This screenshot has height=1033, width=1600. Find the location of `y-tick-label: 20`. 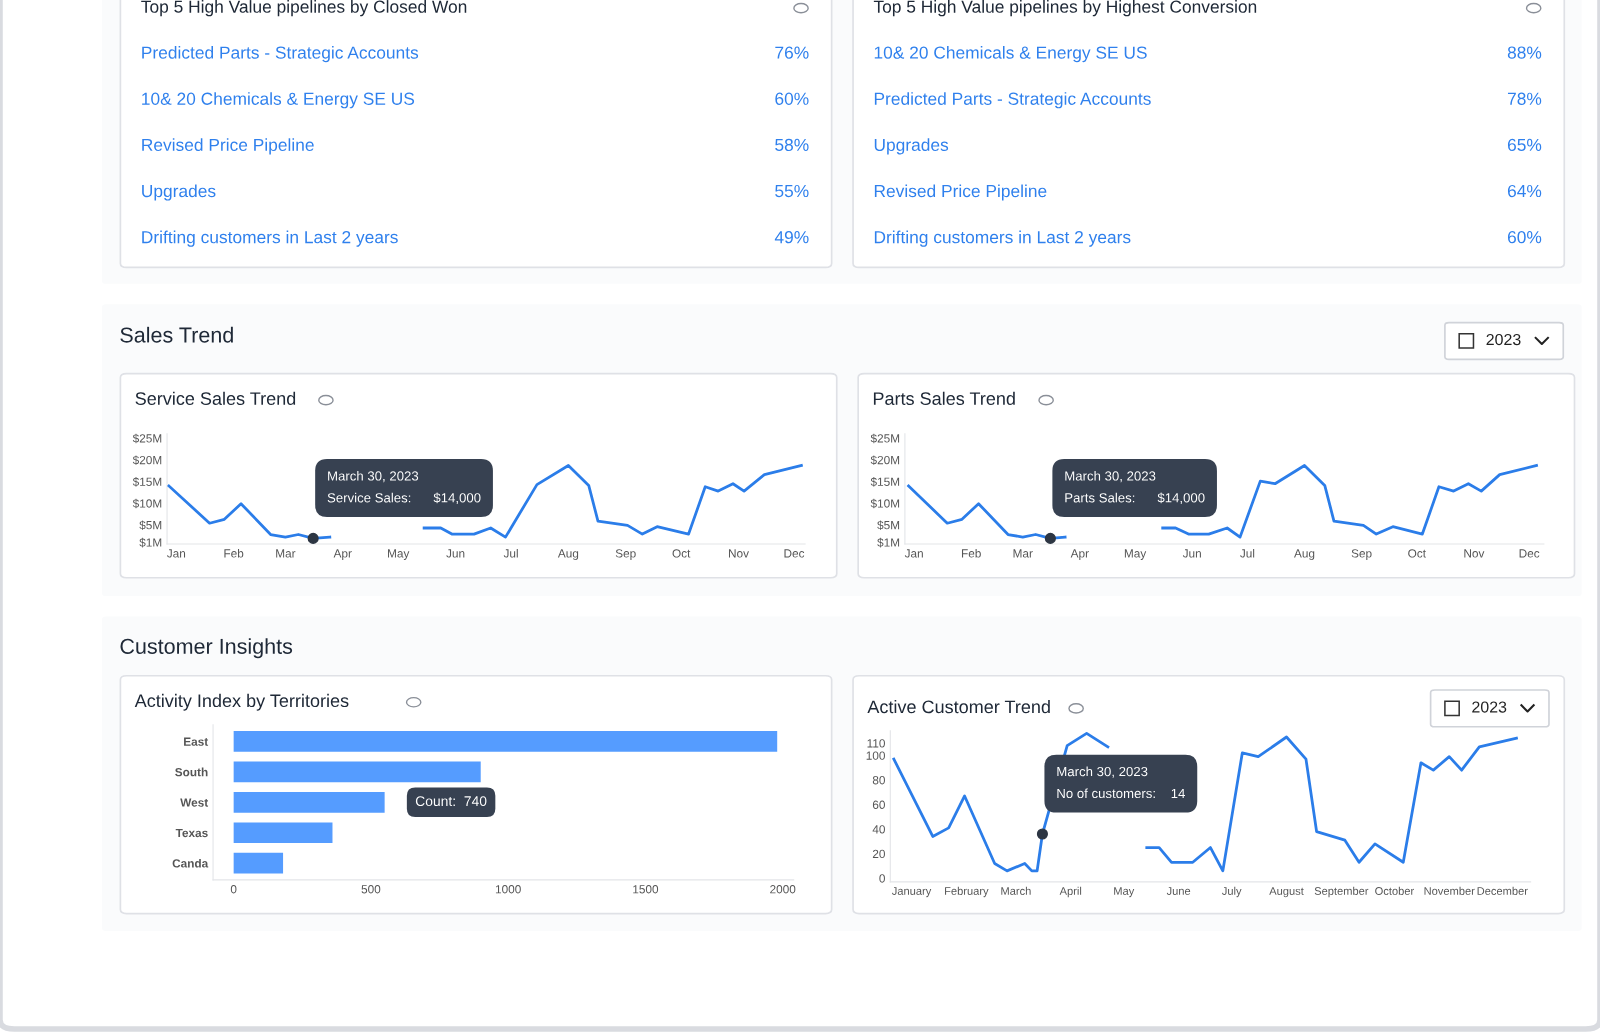

y-tick-label: 20 is located at coordinates (878, 854).